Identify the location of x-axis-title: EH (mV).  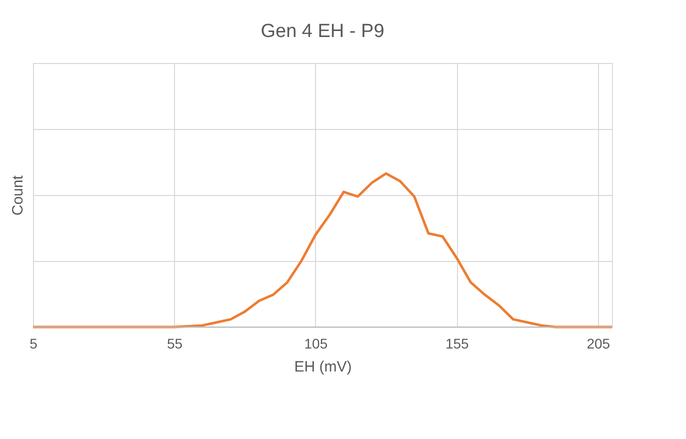
(323, 367).